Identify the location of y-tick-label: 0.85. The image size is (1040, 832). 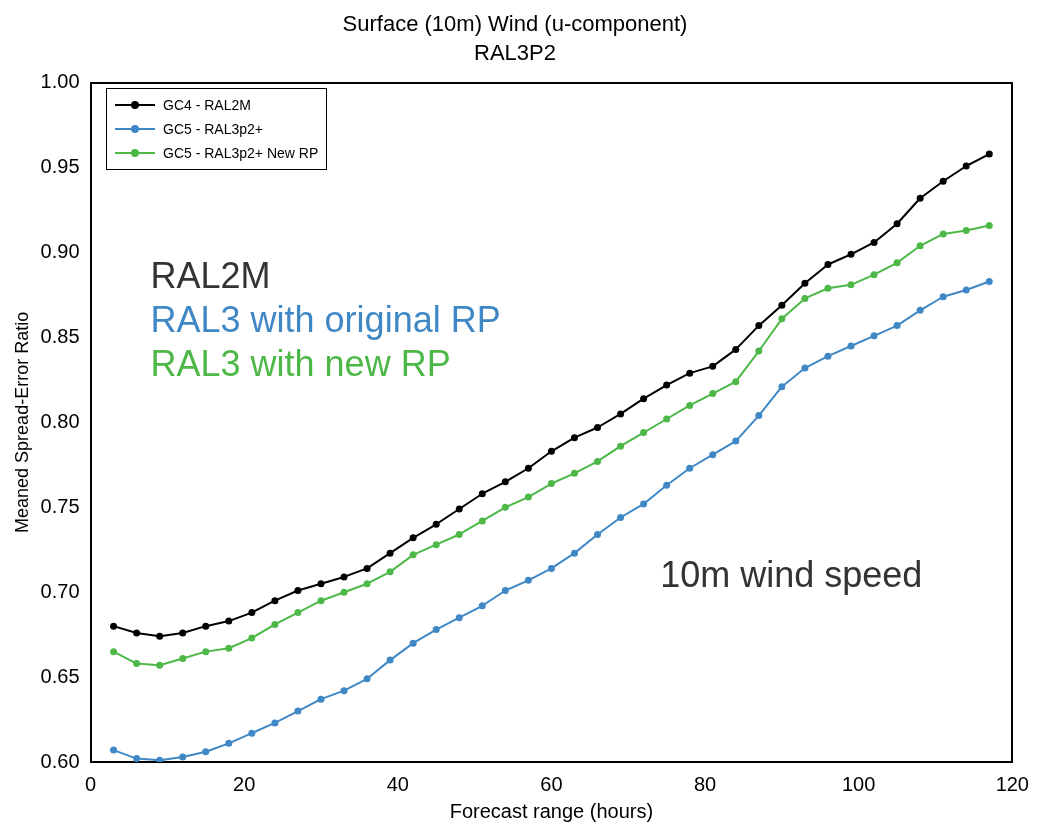
(60, 336).